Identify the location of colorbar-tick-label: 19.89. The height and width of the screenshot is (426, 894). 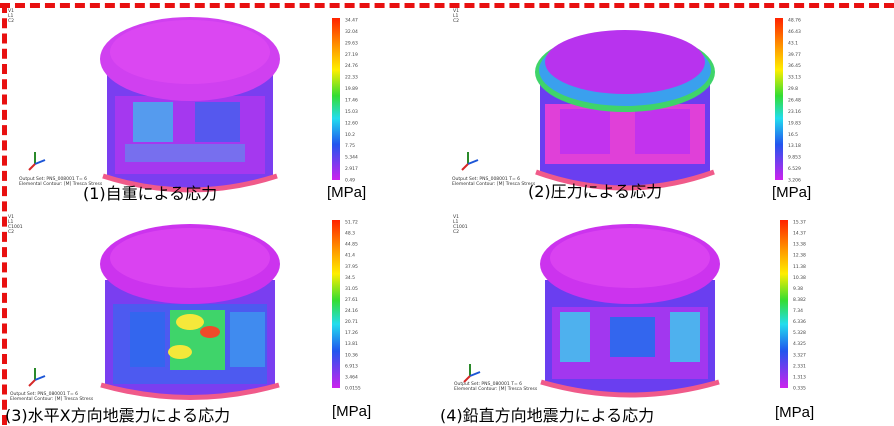
(351, 89).